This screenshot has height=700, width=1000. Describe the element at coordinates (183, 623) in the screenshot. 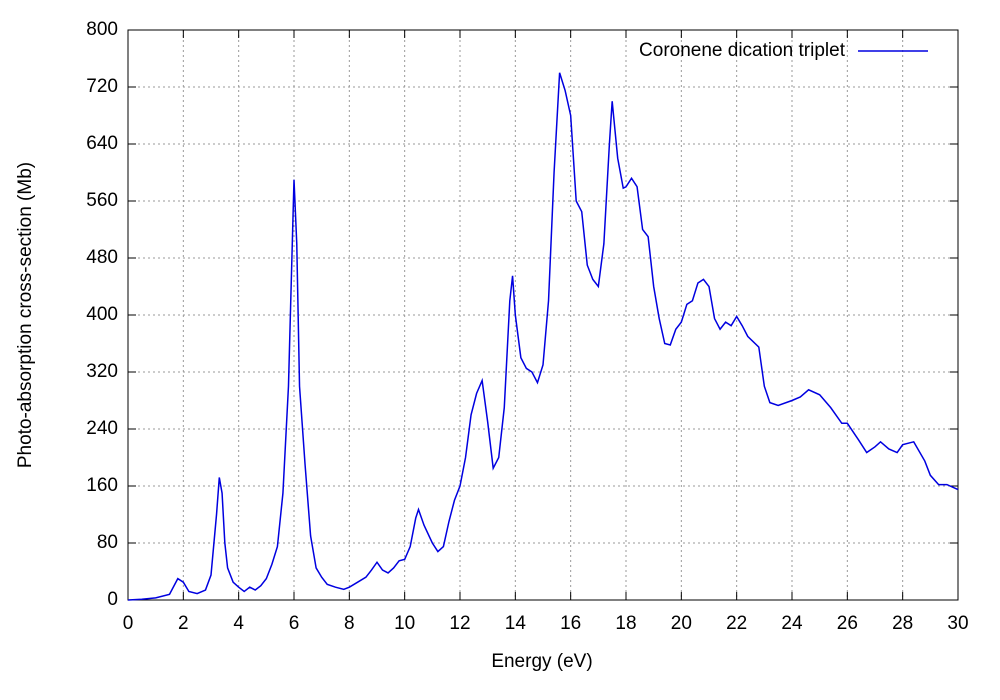

I see `x-tick-label: 2` at that location.